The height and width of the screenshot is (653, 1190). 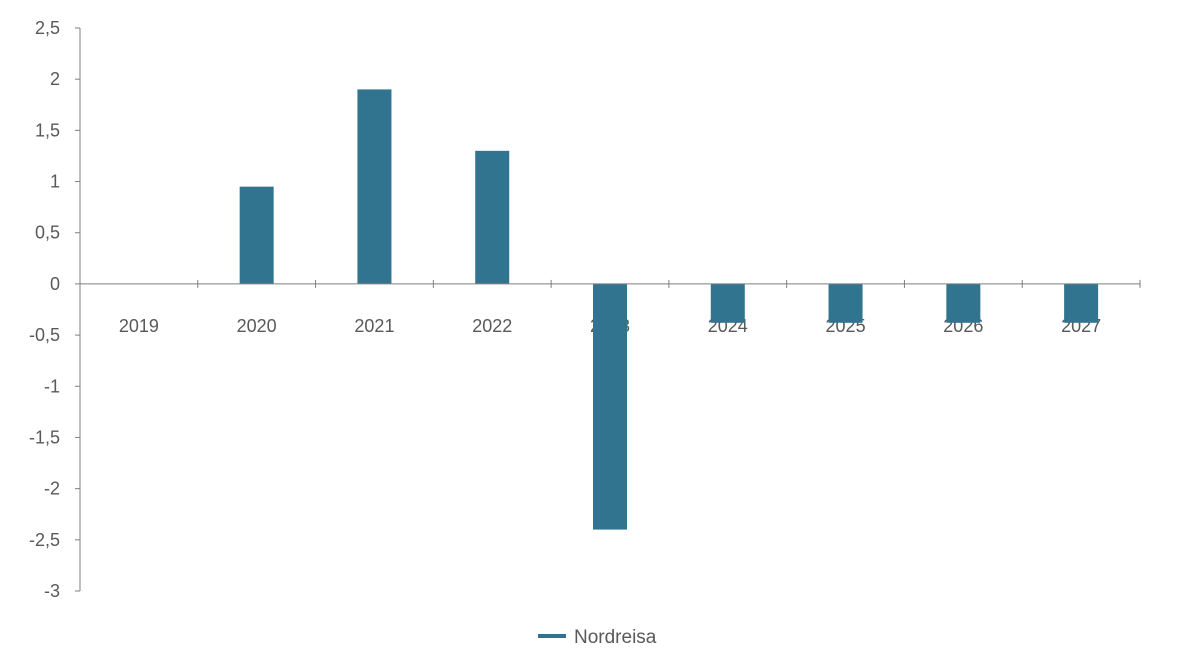 I want to click on y-tick-label: -3, so click(x=52, y=591).